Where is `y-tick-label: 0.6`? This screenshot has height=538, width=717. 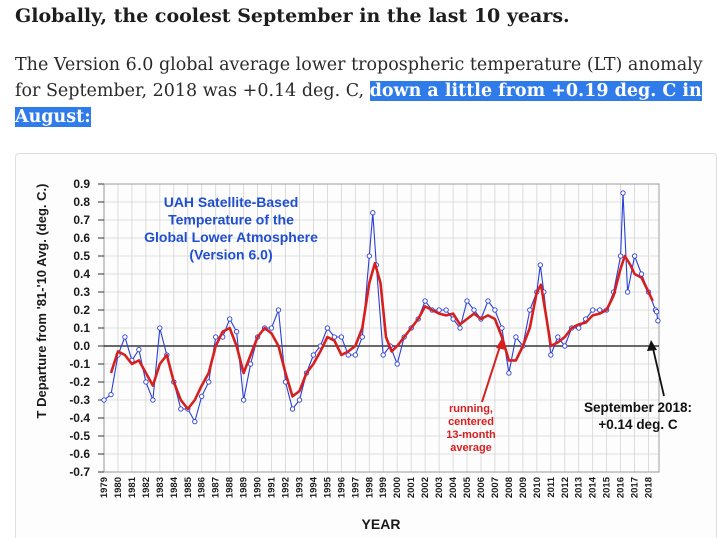 y-tick-label: 0.6 is located at coordinates (81, 238).